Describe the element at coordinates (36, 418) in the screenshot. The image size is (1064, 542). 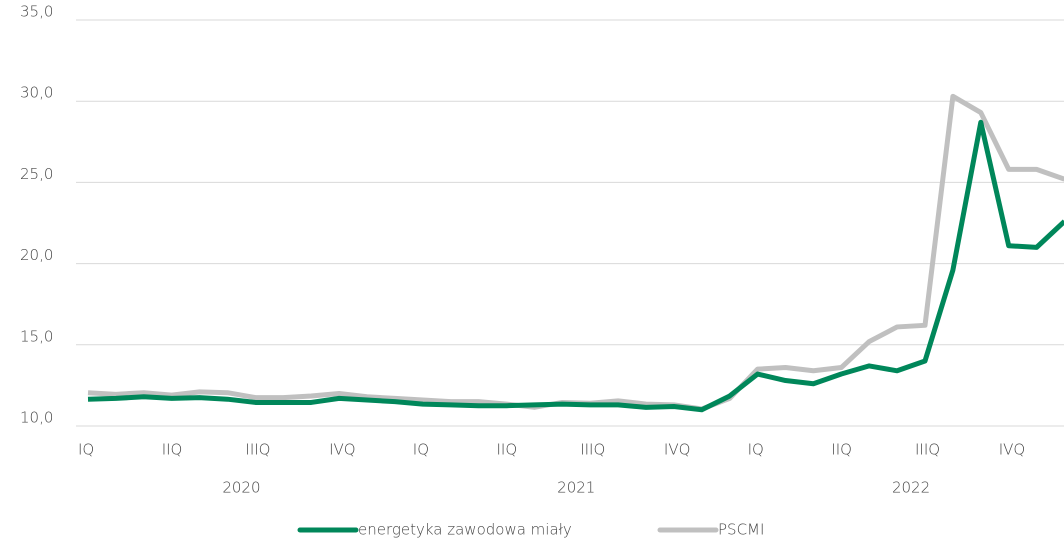
I see `y-tick-label: 10,0` at that location.